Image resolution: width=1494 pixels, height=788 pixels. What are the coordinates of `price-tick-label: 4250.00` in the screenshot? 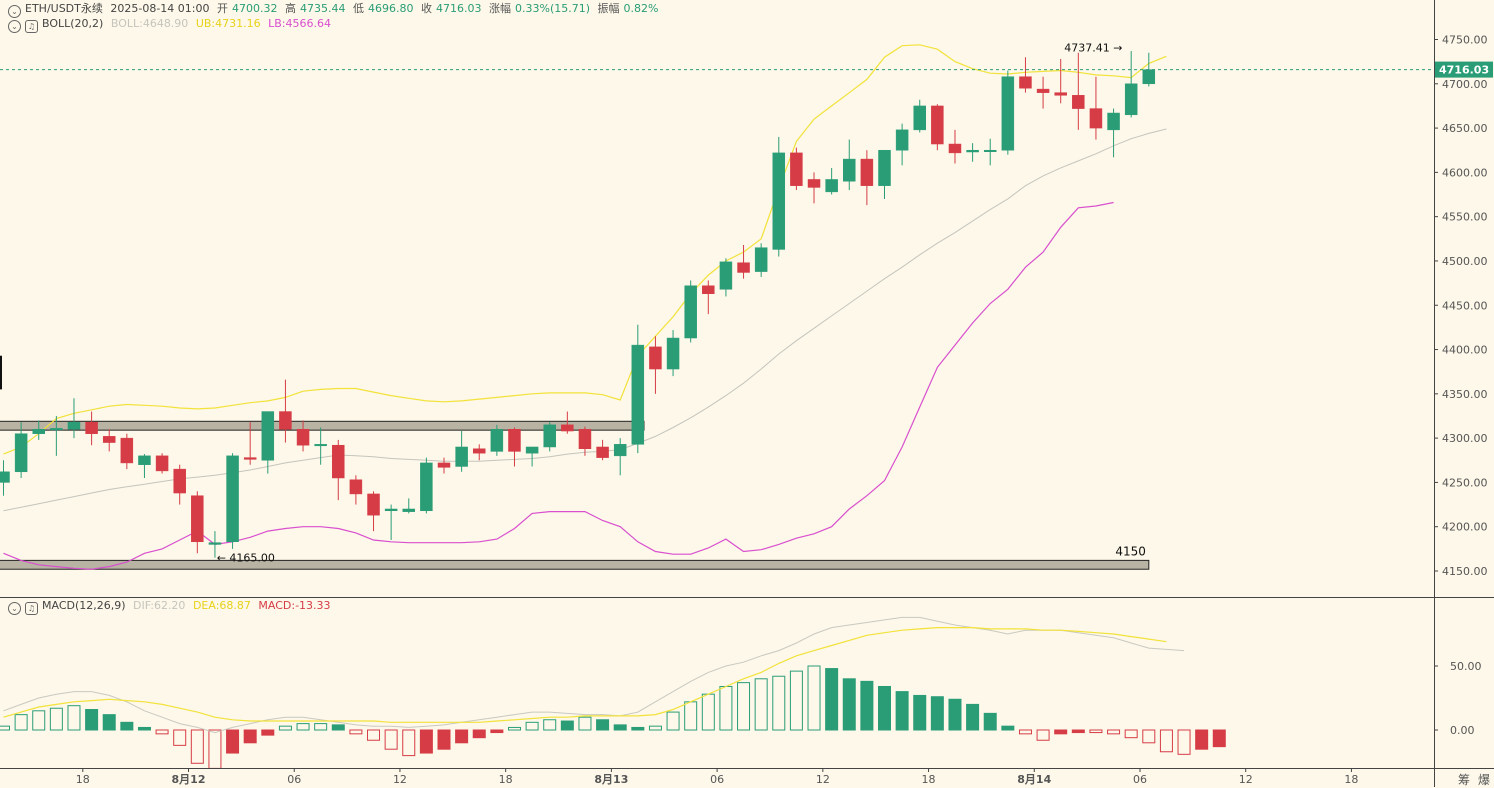 It's located at (1465, 482).